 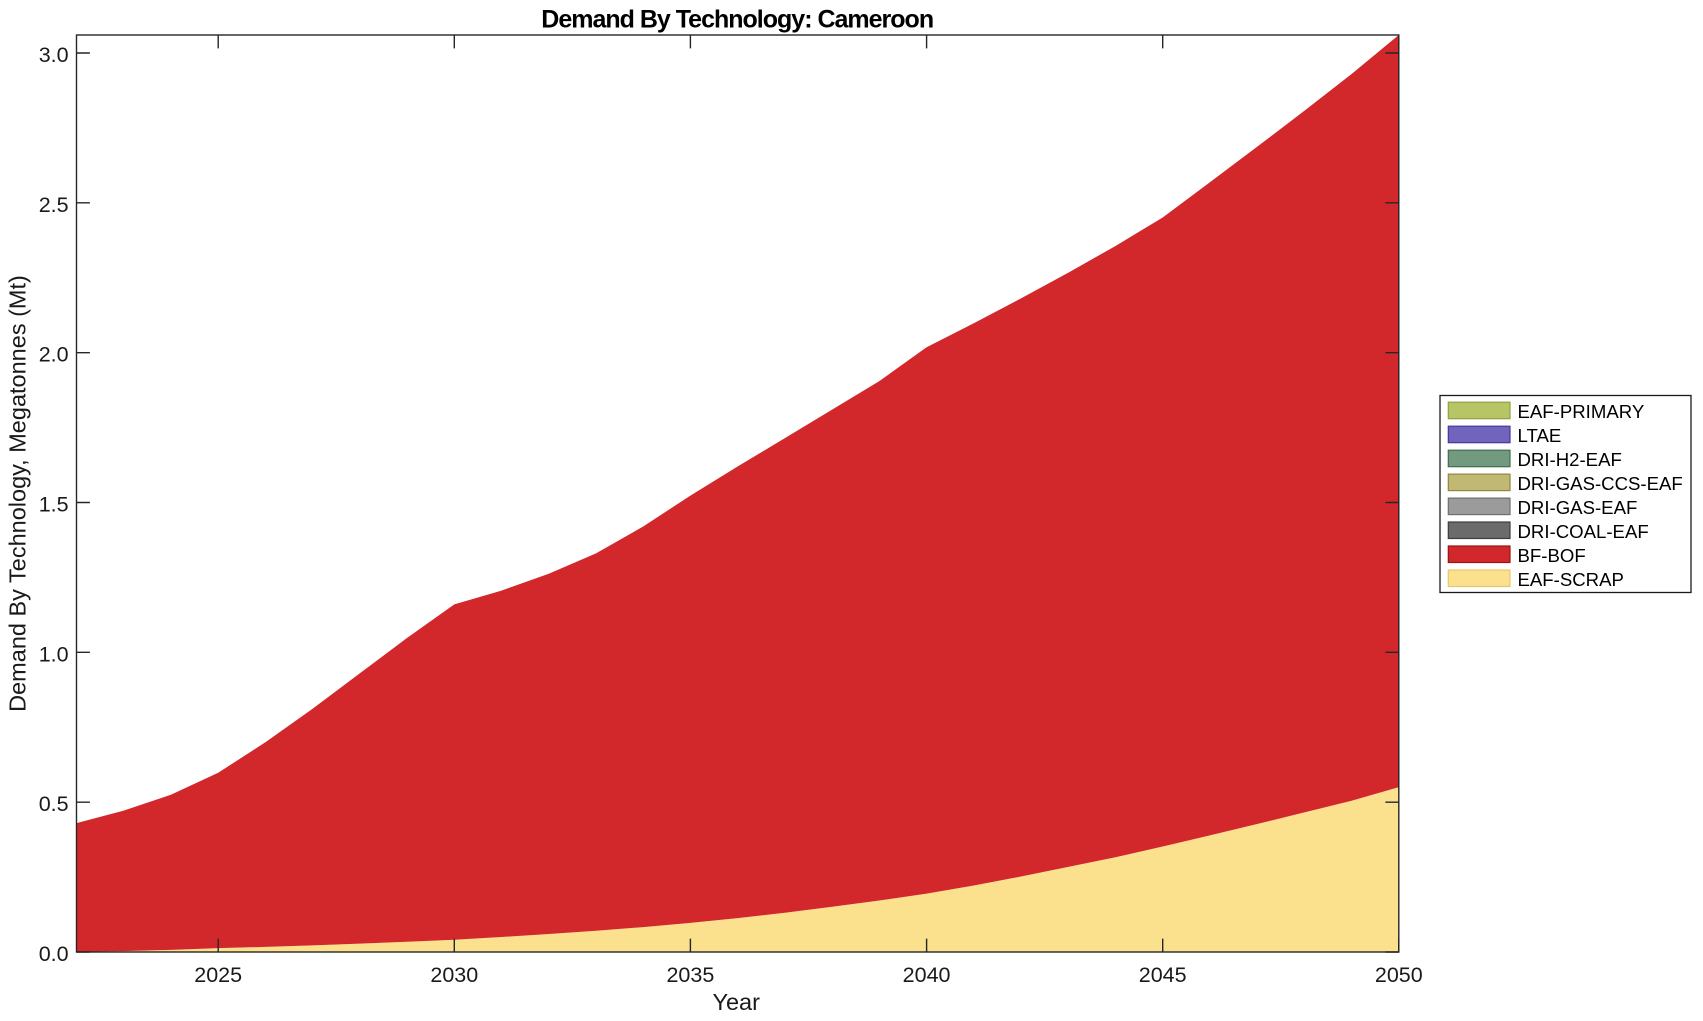 What do you see at coordinates (1581, 411) in the screenshot?
I see `svg-text: EAF-PRIMARY` at bounding box center [1581, 411].